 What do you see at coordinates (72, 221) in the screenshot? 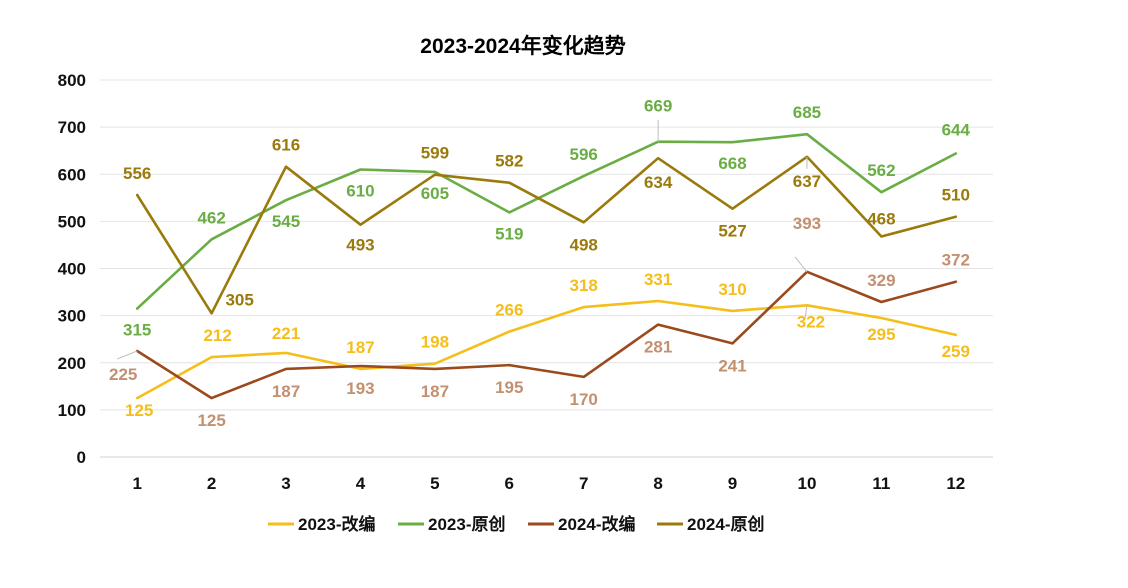
I see `y-tick-label: 500` at bounding box center [72, 221].